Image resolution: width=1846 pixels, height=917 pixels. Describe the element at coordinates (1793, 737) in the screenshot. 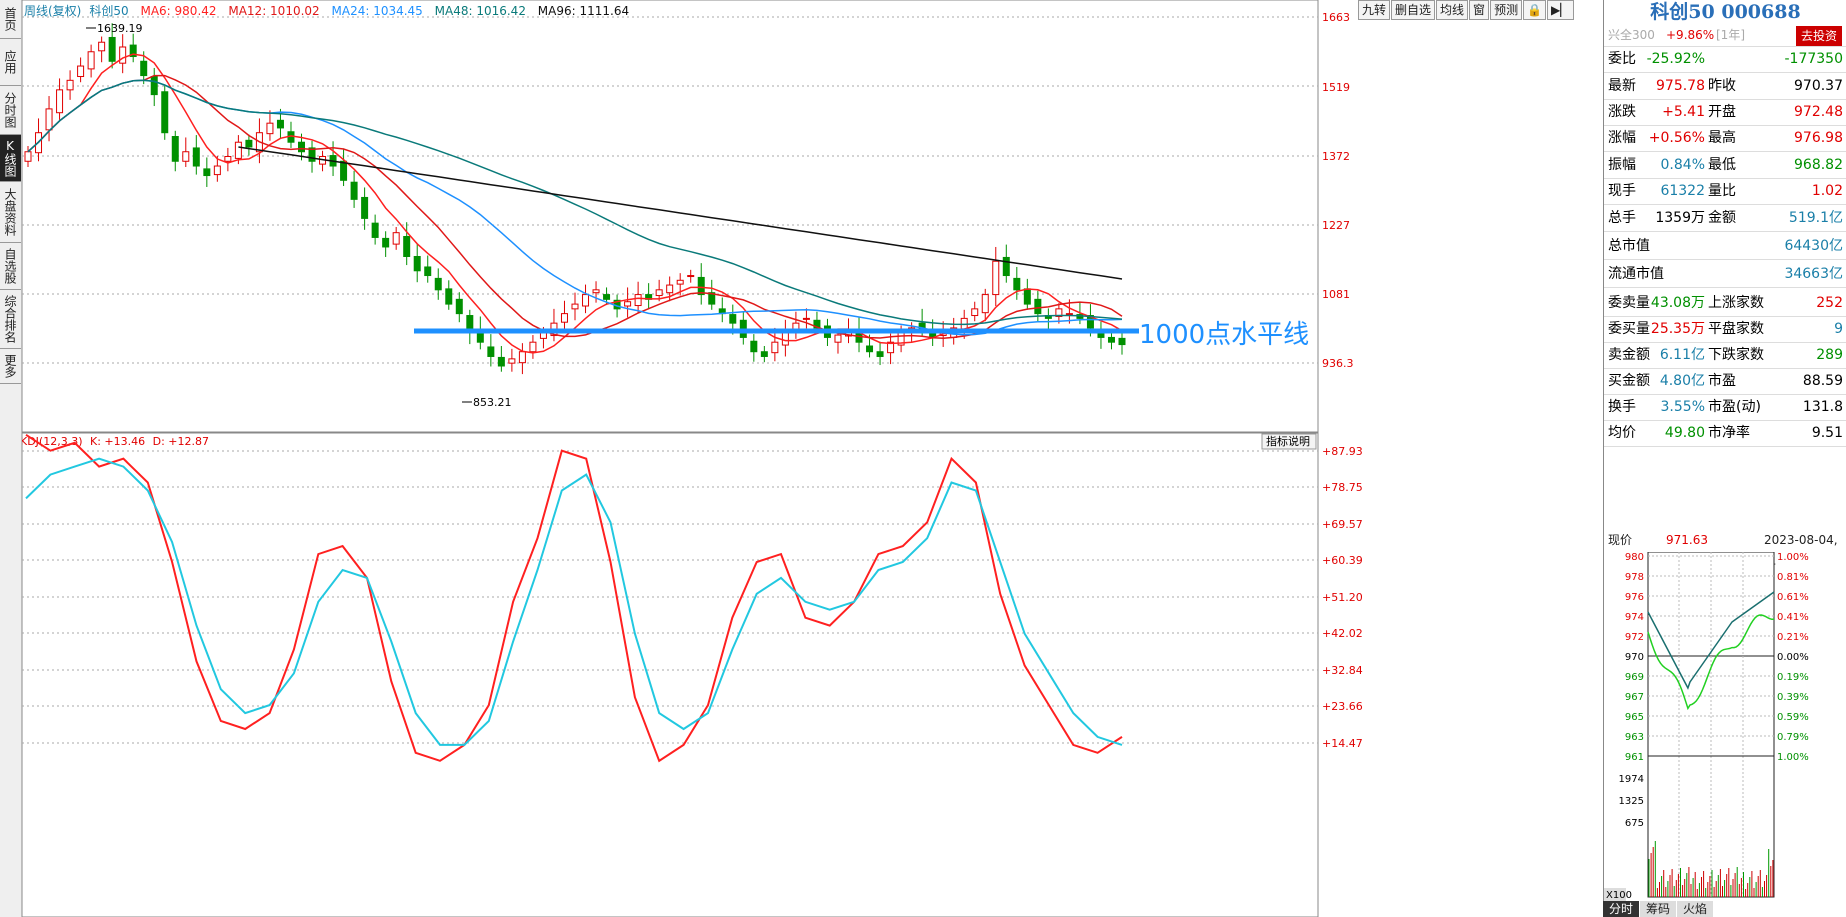

I see `mini-right-tick: 0.79%` at that location.